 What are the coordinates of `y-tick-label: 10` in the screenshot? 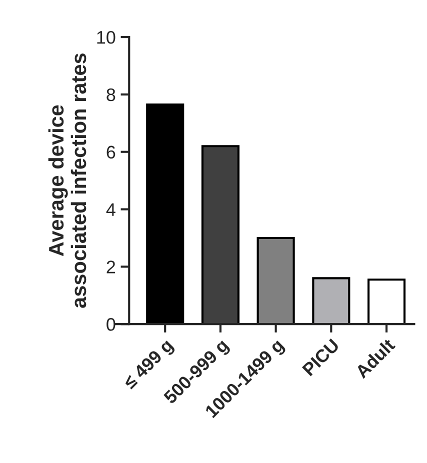 It's located at (106, 37).